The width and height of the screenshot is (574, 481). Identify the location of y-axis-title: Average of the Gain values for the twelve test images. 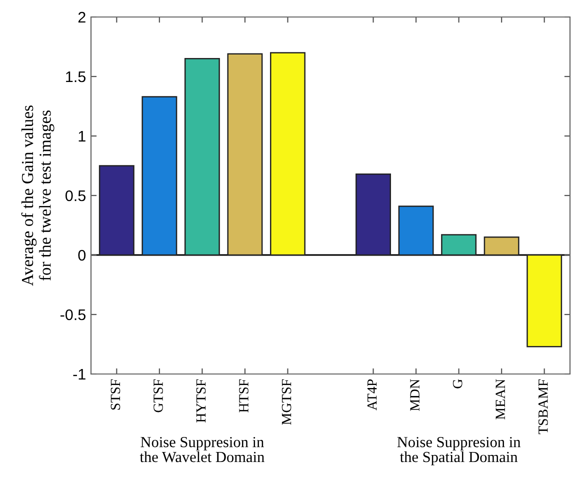
(37, 196).